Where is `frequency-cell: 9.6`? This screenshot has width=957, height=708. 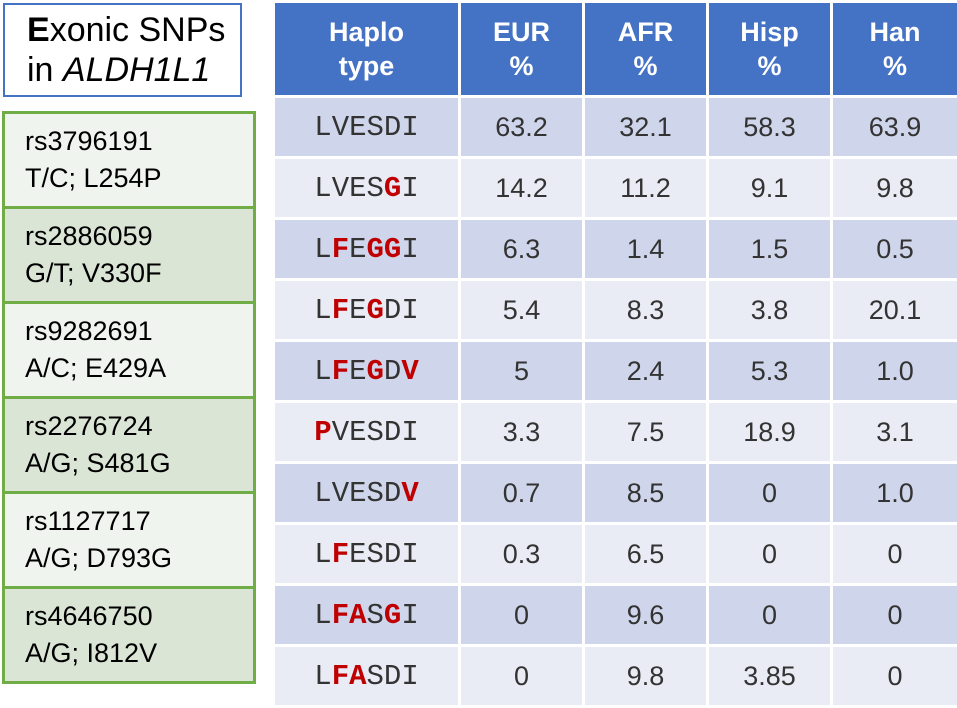 frequency-cell: 9.6 is located at coordinates (647, 616).